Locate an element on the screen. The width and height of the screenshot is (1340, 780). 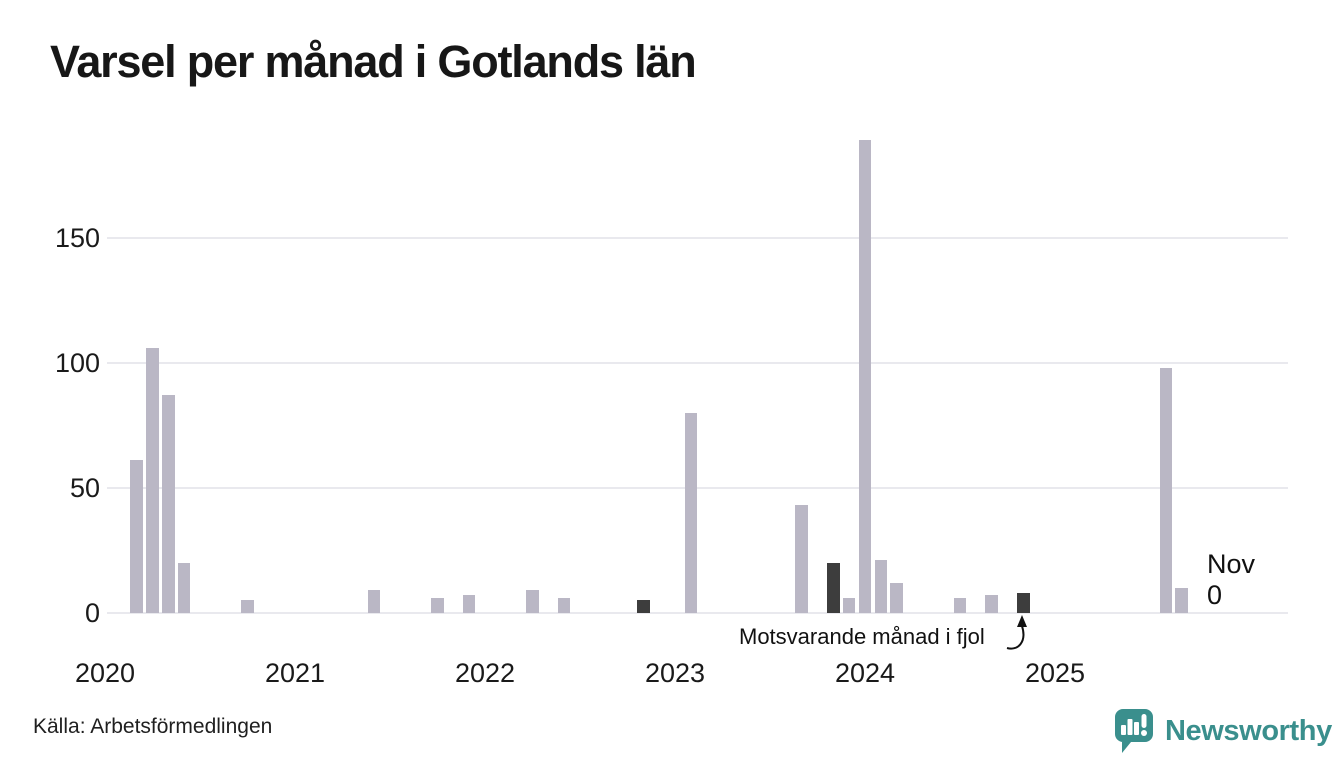
y-tick-label-50: 50 is located at coordinates (84, 488).